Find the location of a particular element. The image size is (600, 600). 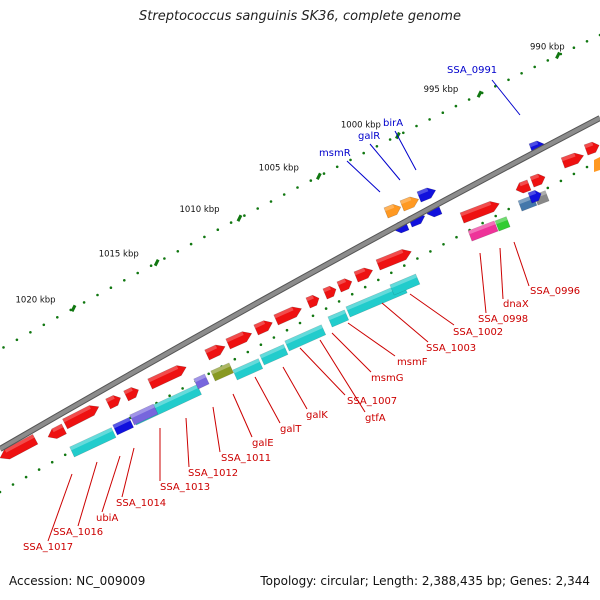

gene-label-bottom: SSA_1016 is located at coordinates (78, 532).